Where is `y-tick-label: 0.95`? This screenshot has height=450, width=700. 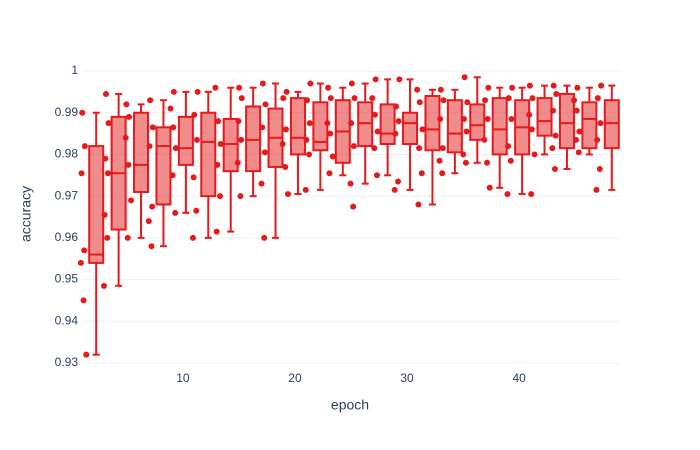 y-tick-label: 0.95 is located at coordinates (67, 279).